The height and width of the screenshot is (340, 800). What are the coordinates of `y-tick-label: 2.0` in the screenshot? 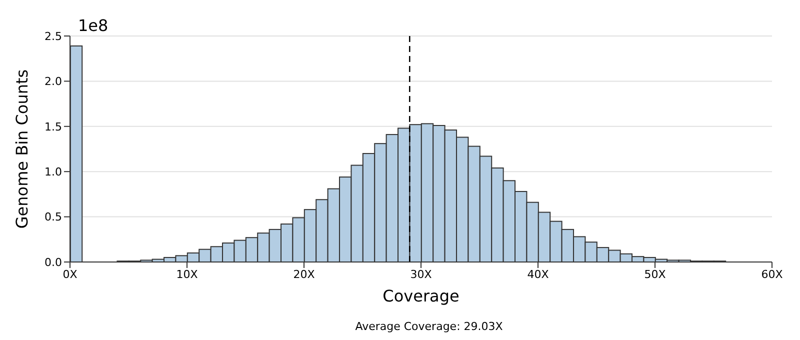 It's located at (53, 81).